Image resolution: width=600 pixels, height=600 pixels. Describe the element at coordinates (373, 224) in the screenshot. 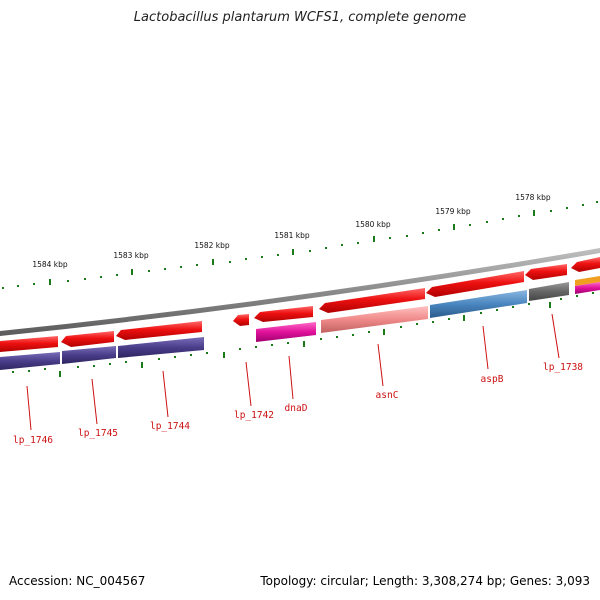

I see `kbp-label: 1580 kbp` at that location.